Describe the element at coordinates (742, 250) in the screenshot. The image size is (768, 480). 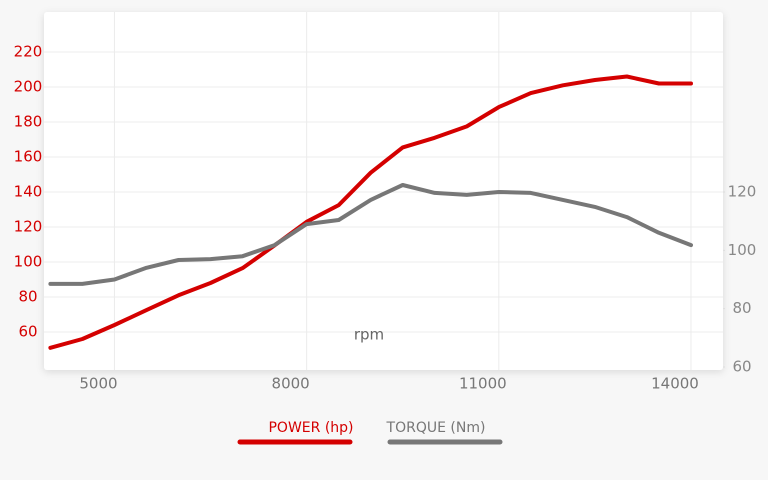
I see `y2-tick-label: 100` at that location.